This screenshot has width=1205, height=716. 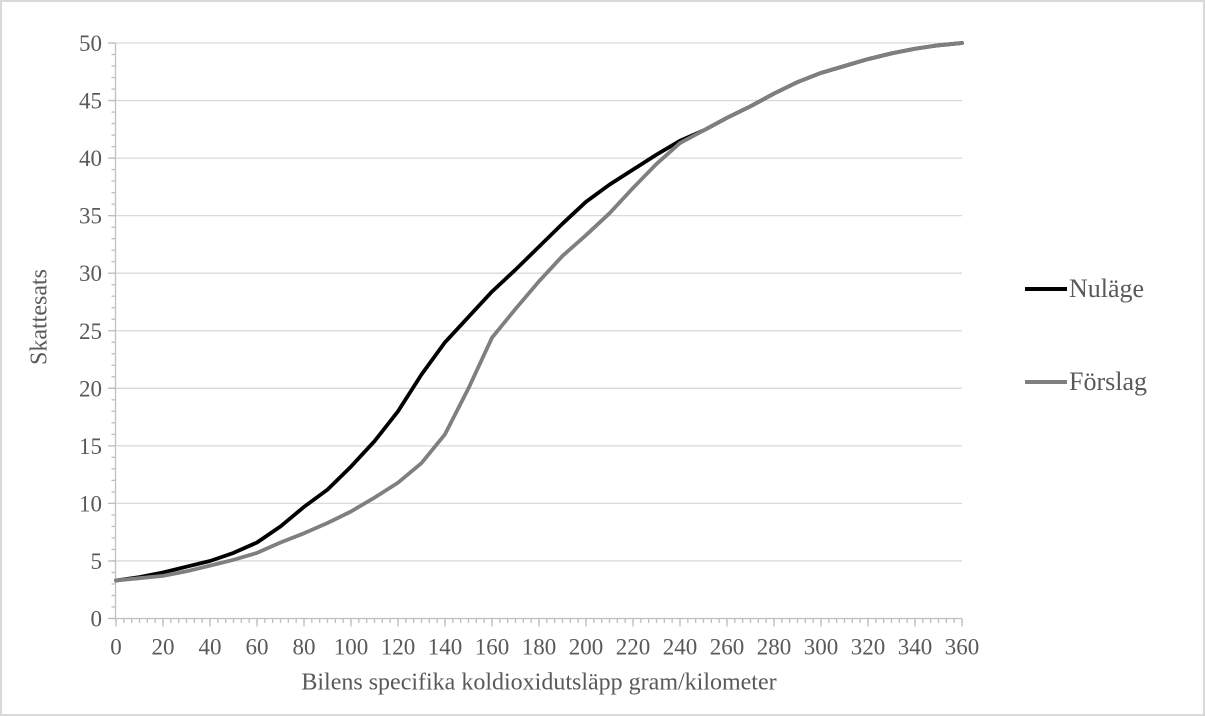 I want to click on x-tick-label: 280, so click(x=774, y=647).